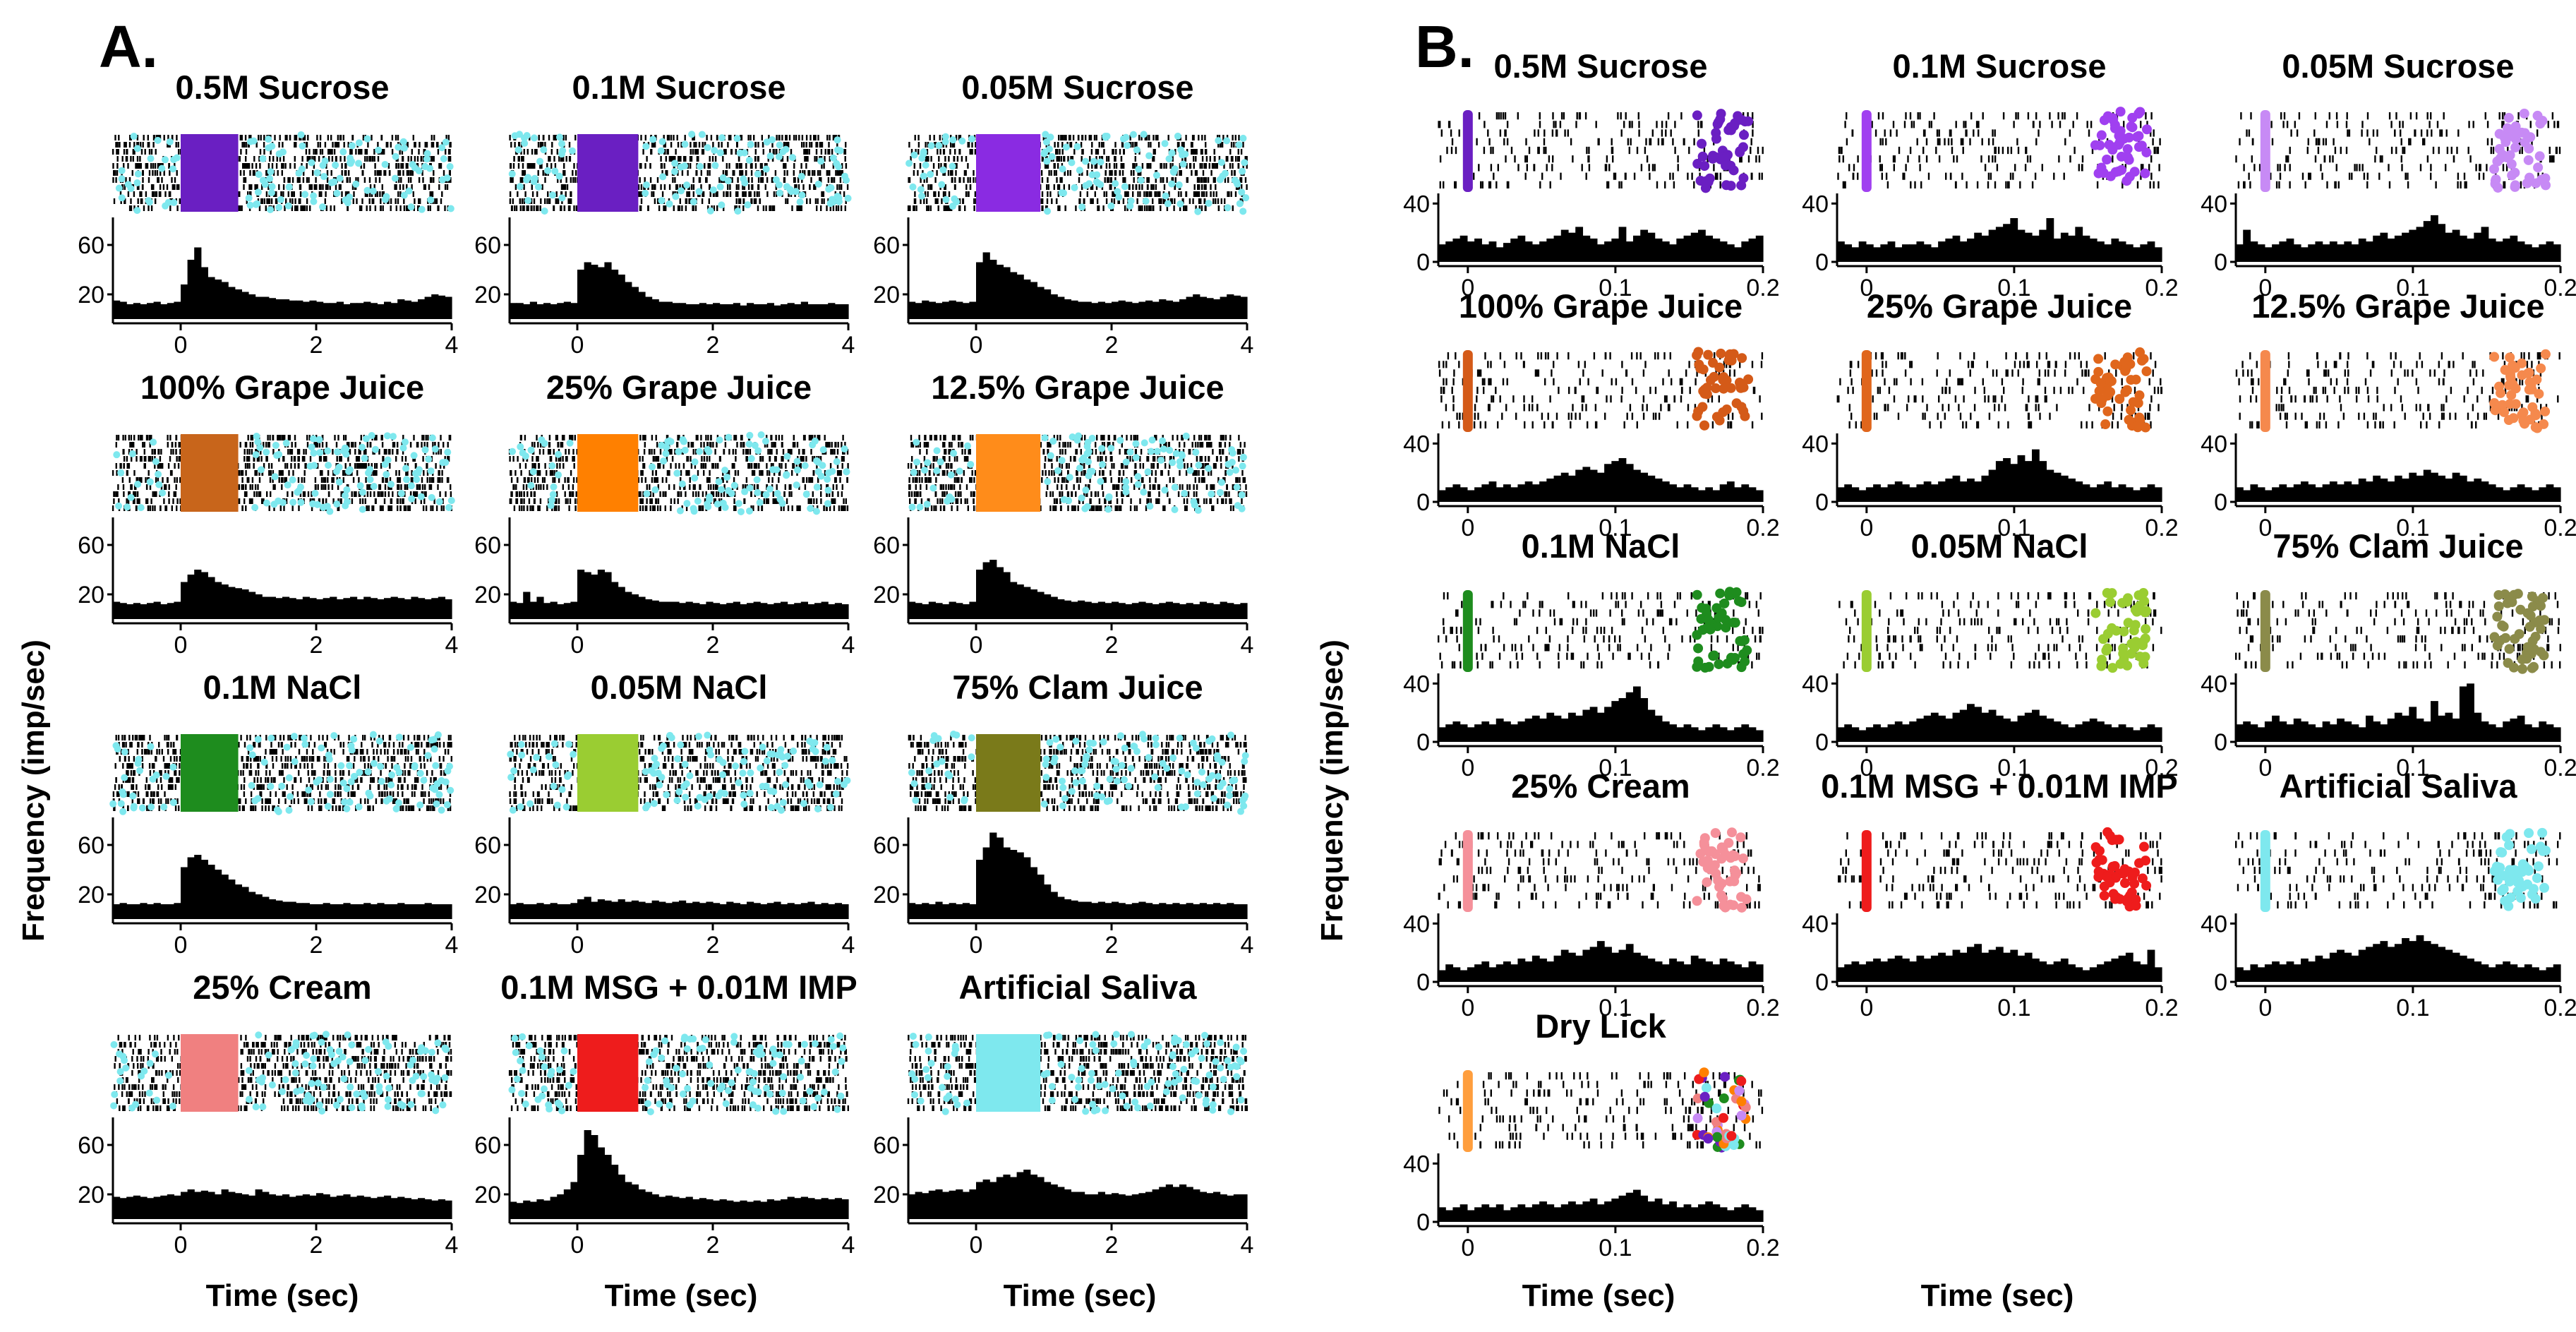 This screenshot has height=1332, width=2576. Describe the element at coordinates (2384, 962) in the screenshot. I see `panel-b-plot-12-bar` at that location.